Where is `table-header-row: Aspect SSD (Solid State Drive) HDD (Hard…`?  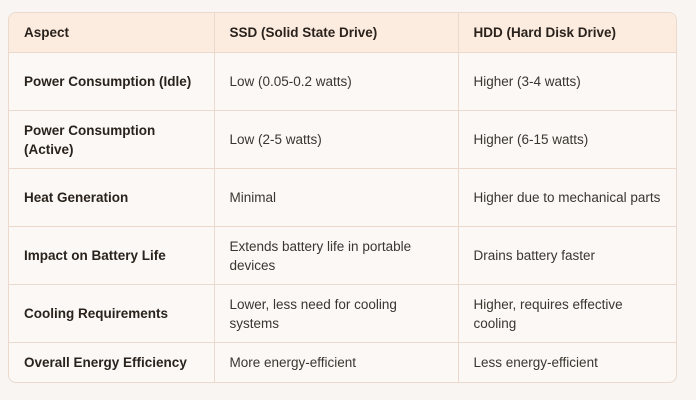 table-header-row: Aspect SSD (Solid State Drive) HDD (Hard… is located at coordinates (342, 33).